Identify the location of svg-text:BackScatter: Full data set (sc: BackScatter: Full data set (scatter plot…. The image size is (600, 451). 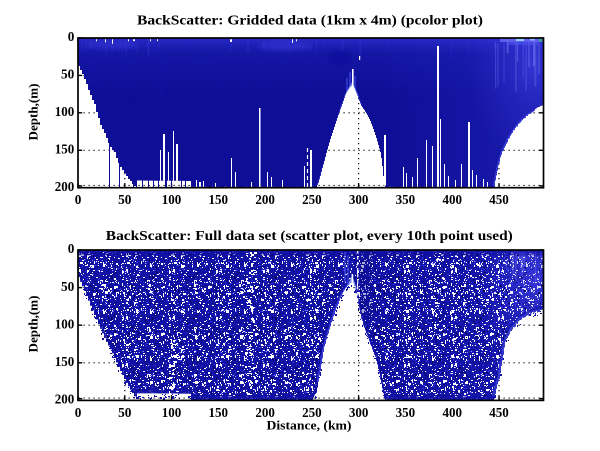
(309, 235).